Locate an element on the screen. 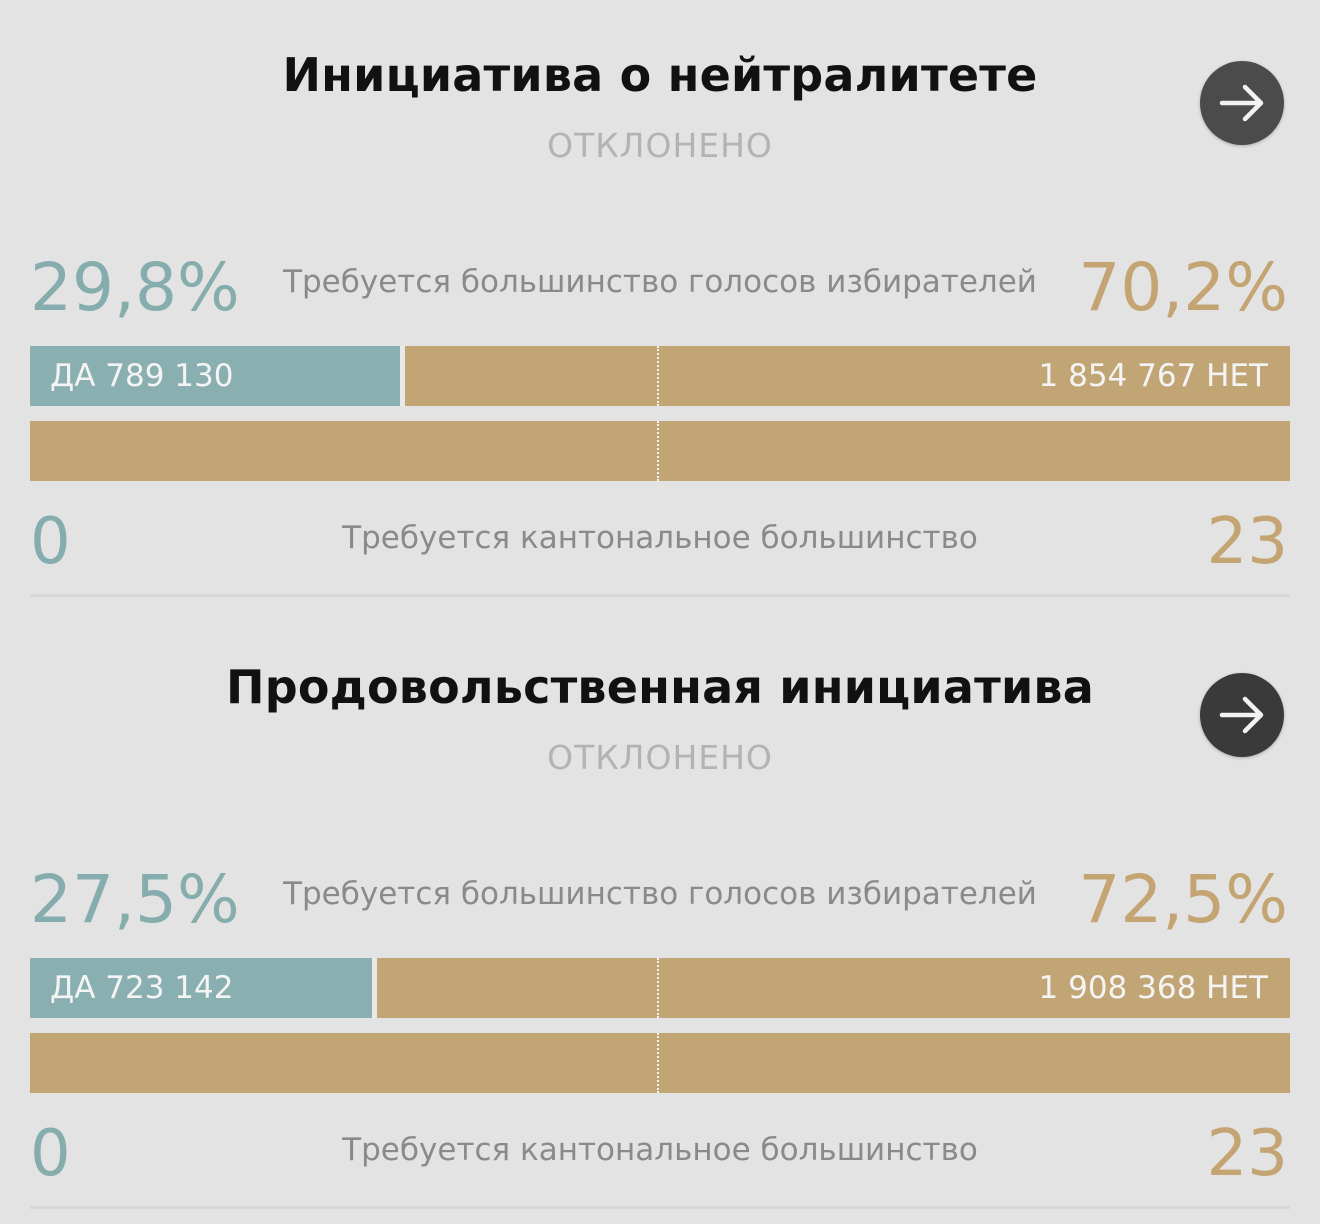 The height and width of the screenshot is (1224, 1320). initiative-title: Инициатива о нейтралитете is located at coordinates (660, 75).